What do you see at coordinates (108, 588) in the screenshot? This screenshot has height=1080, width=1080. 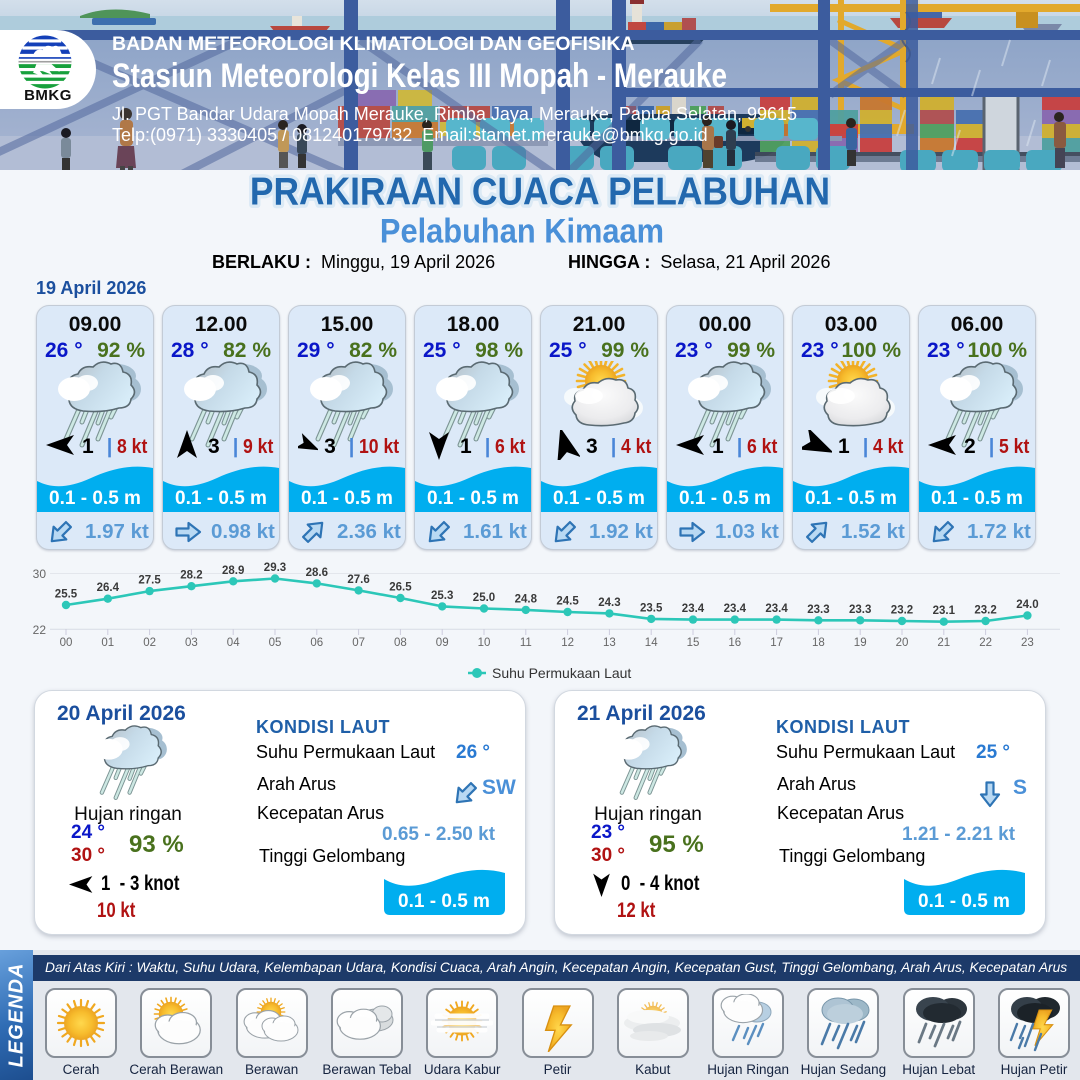 I see `svg-text: 26.4` at bounding box center [108, 588].